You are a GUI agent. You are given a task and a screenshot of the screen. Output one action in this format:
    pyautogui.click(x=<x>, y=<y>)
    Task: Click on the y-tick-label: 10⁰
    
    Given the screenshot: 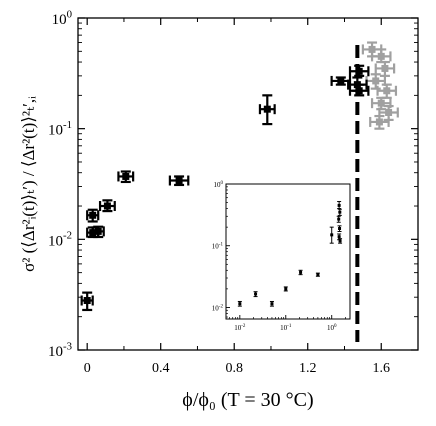 What is the action you would take?
    pyautogui.click(x=62, y=18)
    